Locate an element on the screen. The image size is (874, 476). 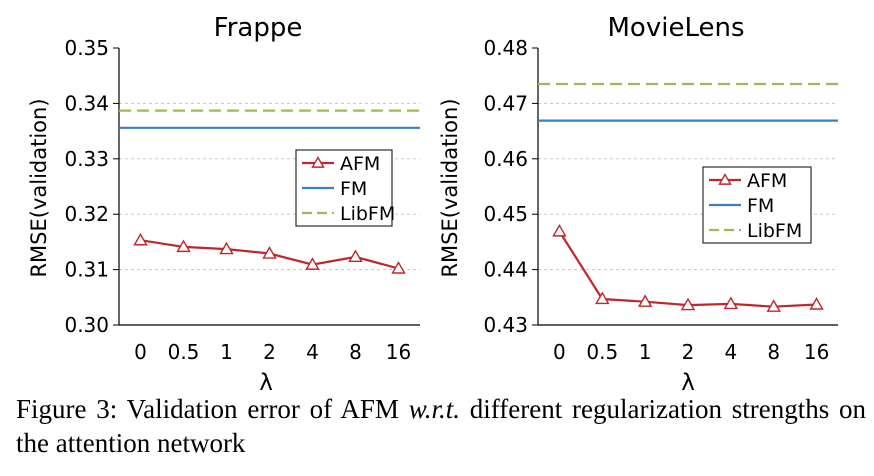
y-tick-label: 0.31 is located at coordinates (86, 270).